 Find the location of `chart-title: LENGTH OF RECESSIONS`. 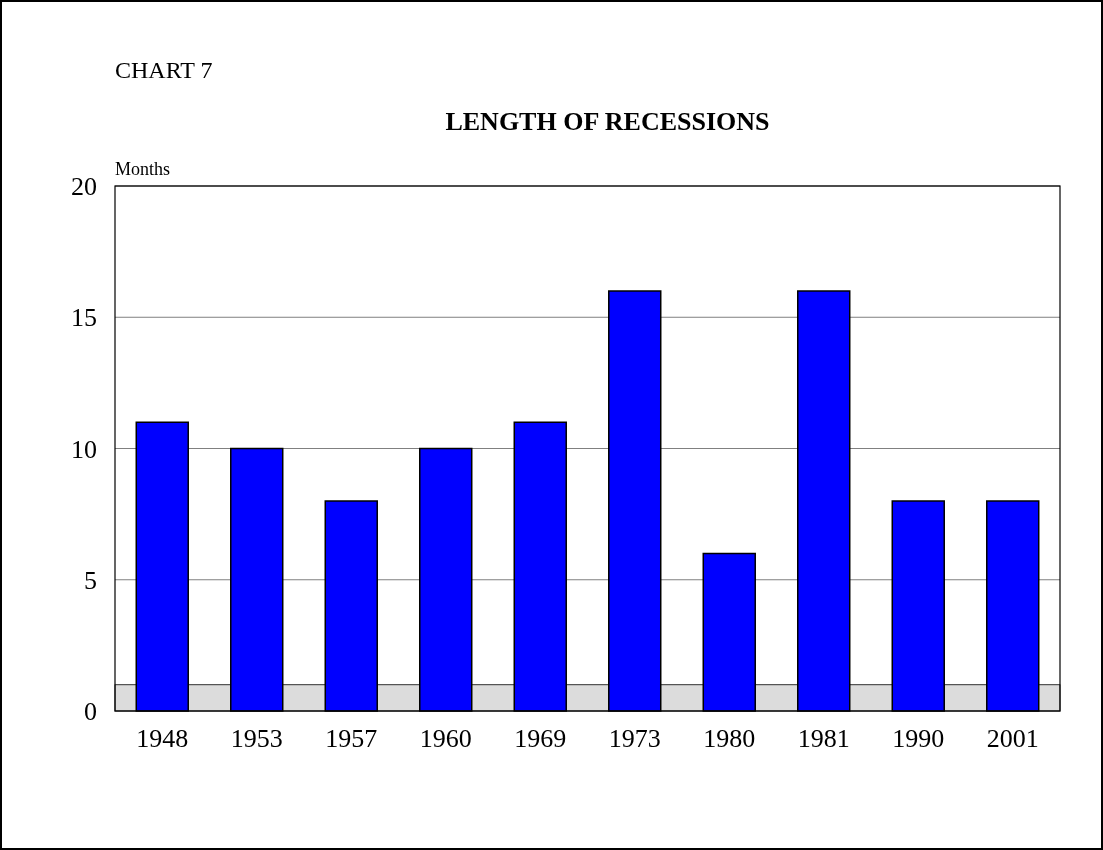

chart-title: LENGTH OF RECESSIONS is located at coordinates (607, 121).